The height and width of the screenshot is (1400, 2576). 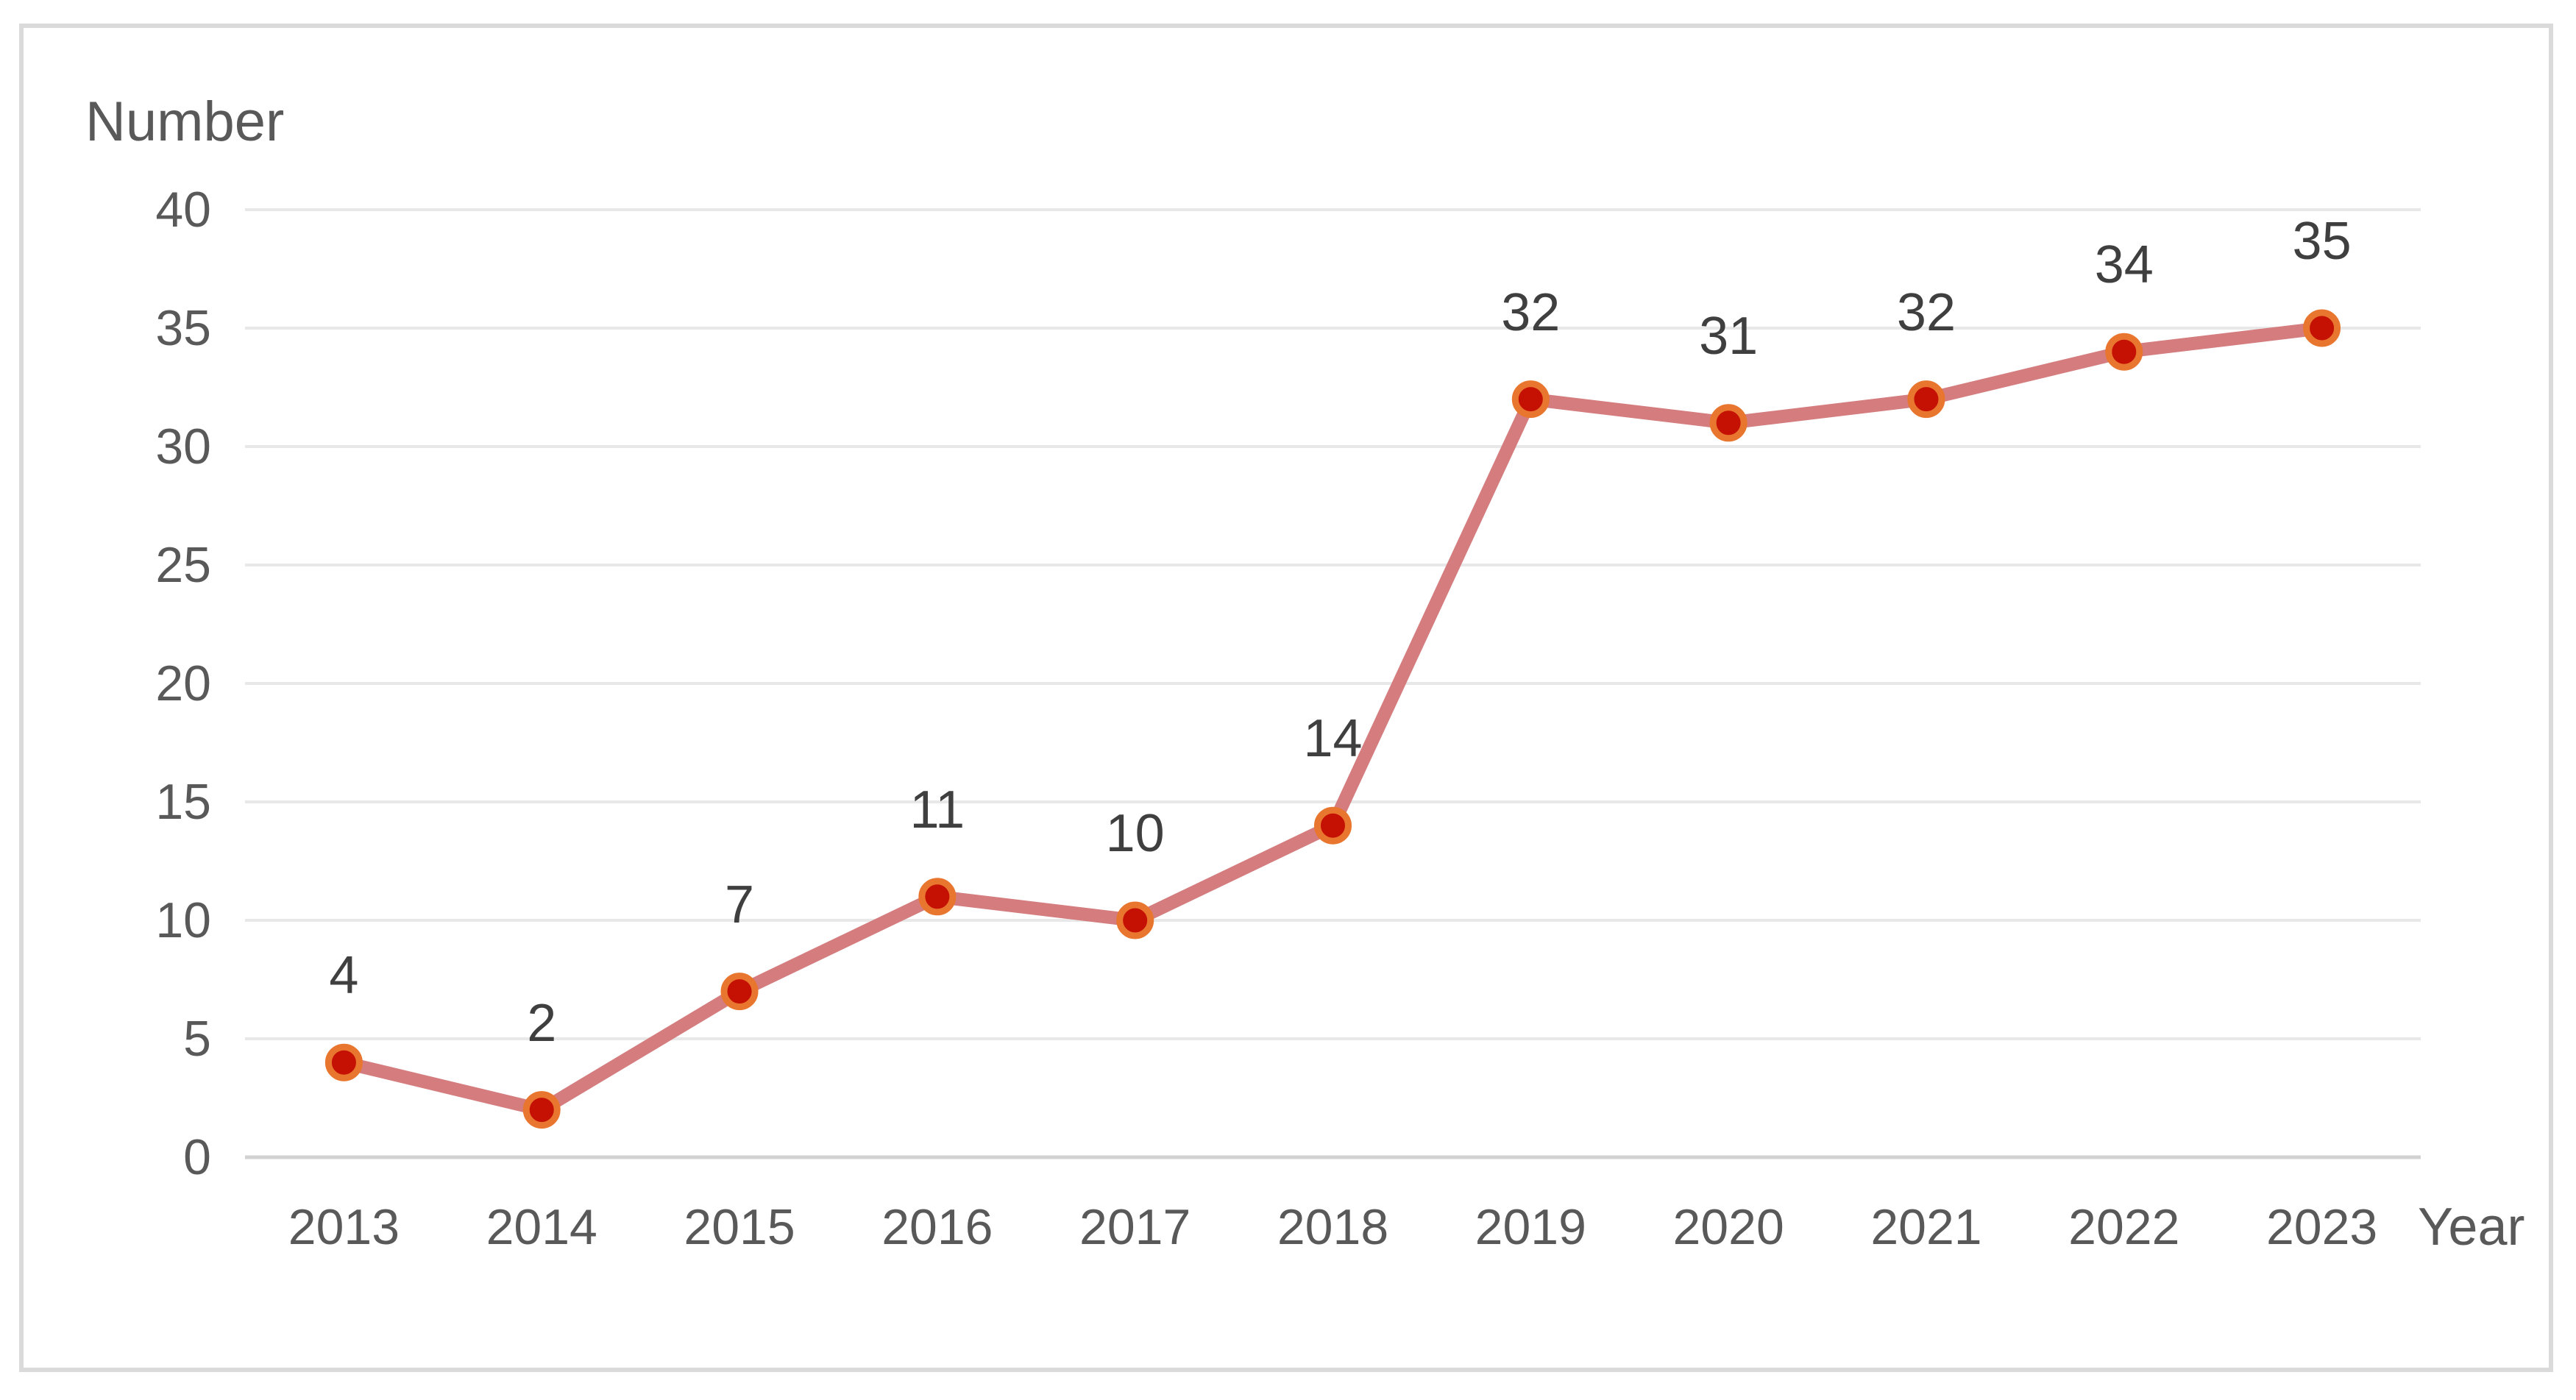 I want to click on y-tick-label: 5, so click(x=197, y=1039).